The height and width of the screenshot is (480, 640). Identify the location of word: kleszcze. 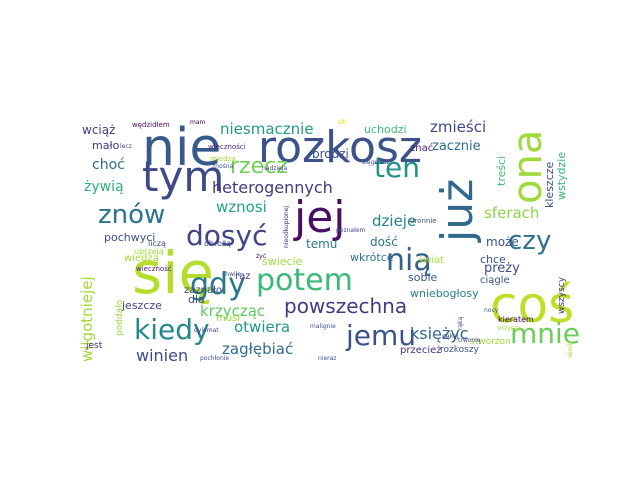
(549, 184).